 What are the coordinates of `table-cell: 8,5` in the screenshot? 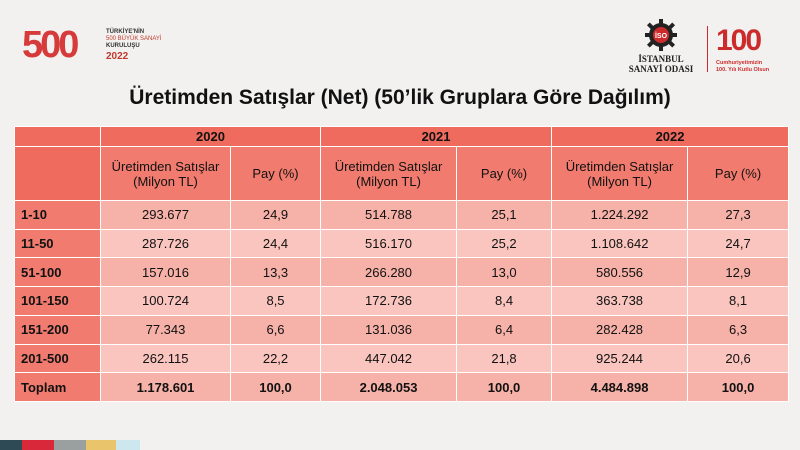 It's located at (275, 301).